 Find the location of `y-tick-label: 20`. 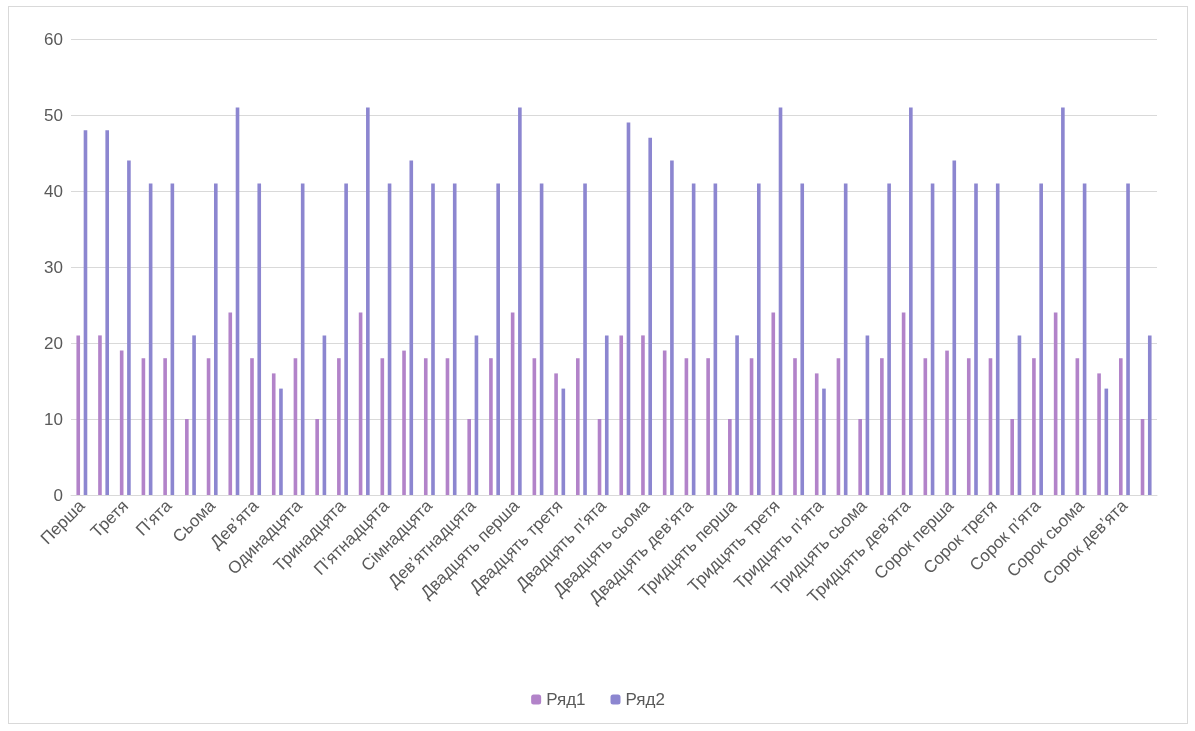

y-tick-label: 20 is located at coordinates (53, 343).